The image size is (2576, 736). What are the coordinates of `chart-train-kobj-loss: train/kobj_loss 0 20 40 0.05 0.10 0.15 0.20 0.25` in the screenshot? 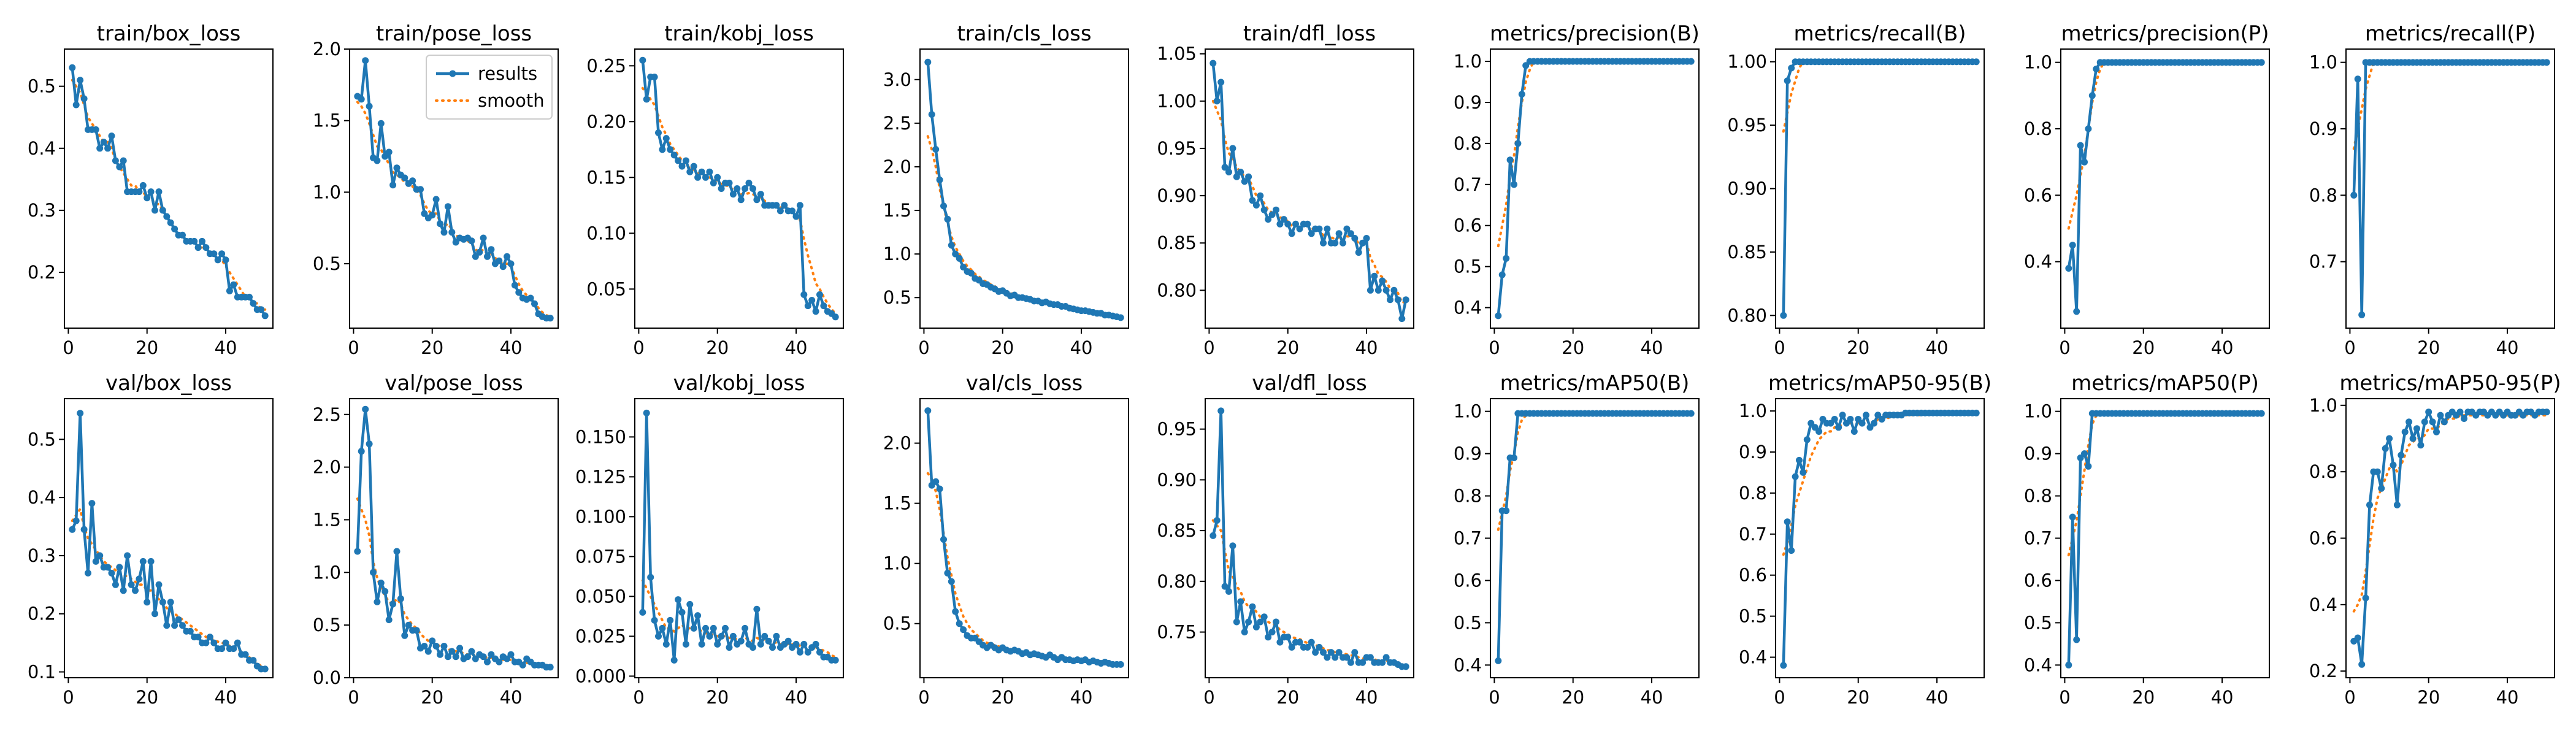 It's located at (715, 189).